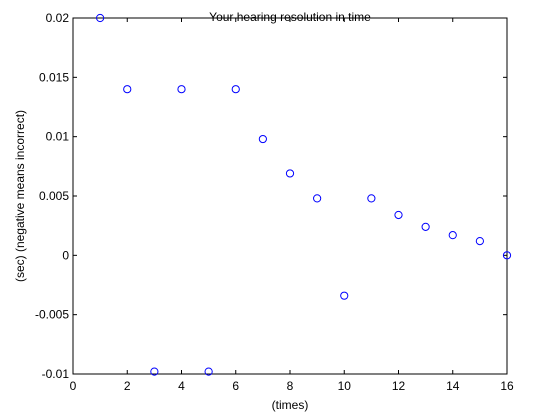  What do you see at coordinates (73, 386) in the screenshot?
I see `x-tick-label: 0` at bounding box center [73, 386].